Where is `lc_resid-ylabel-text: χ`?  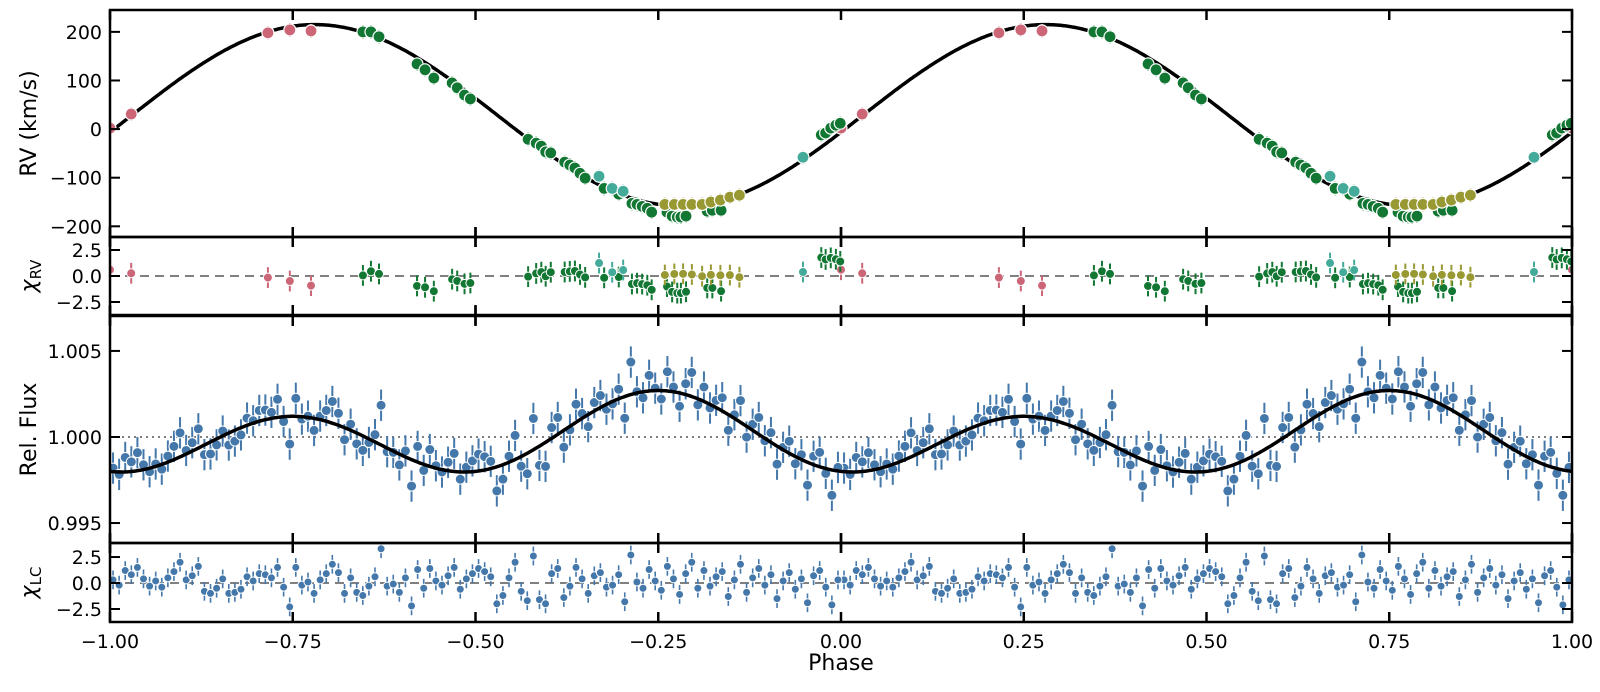
lc_resid-ylabel-text: χ is located at coordinates (29, 591).